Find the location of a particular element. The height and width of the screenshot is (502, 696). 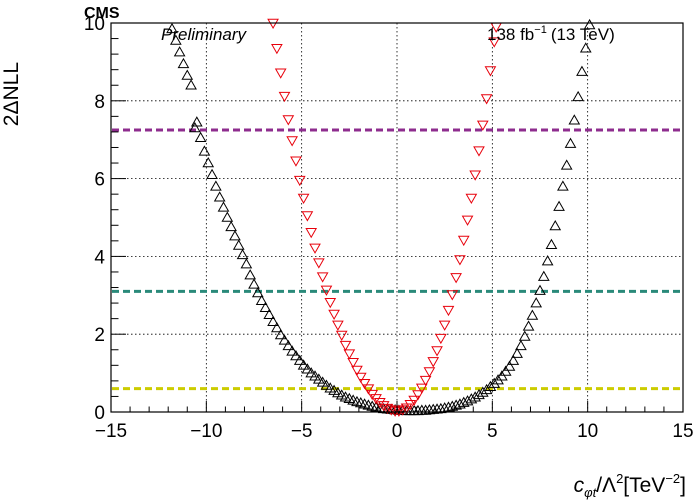

lumi-value: 138 fb is located at coordinates (510, 34).